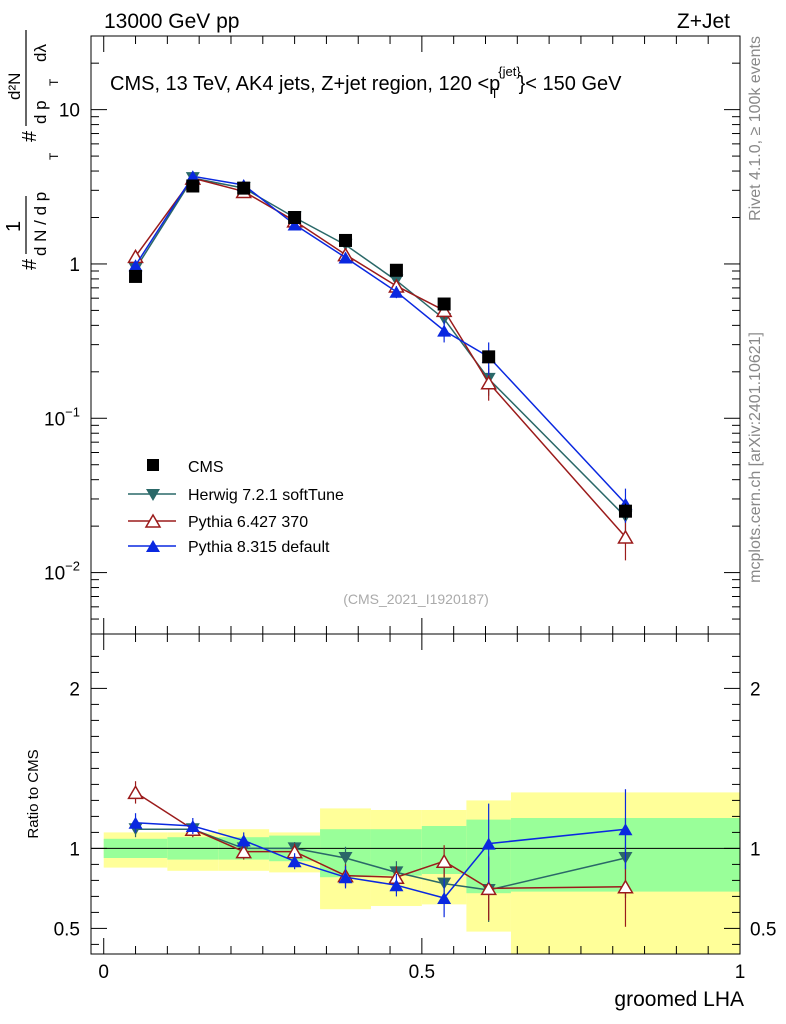  I want to click on ratio-series, so click(380, 854).